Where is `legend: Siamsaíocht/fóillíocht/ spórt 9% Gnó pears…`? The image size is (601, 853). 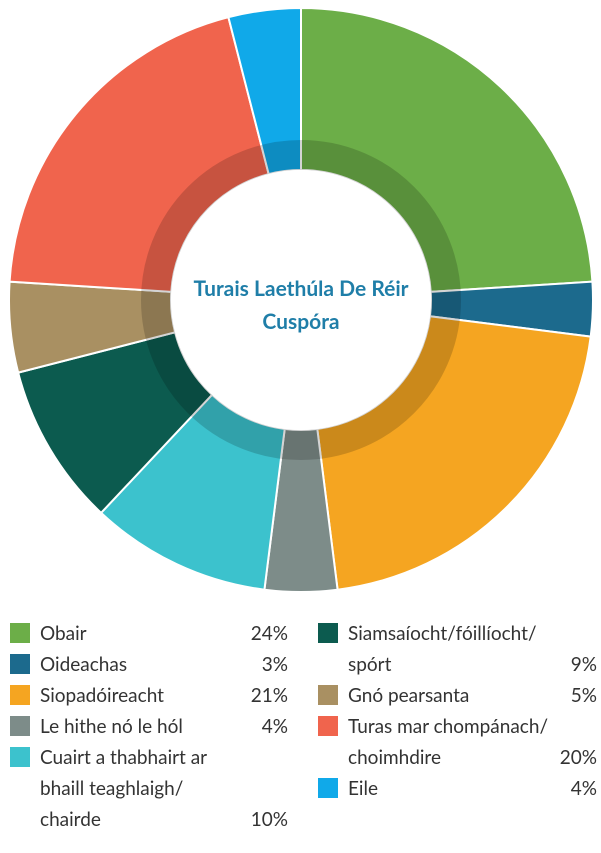
legend: Siamsaíocht/fóillíocht/ spórt 9% Gnó pears… is located at coordinates (457, 711).